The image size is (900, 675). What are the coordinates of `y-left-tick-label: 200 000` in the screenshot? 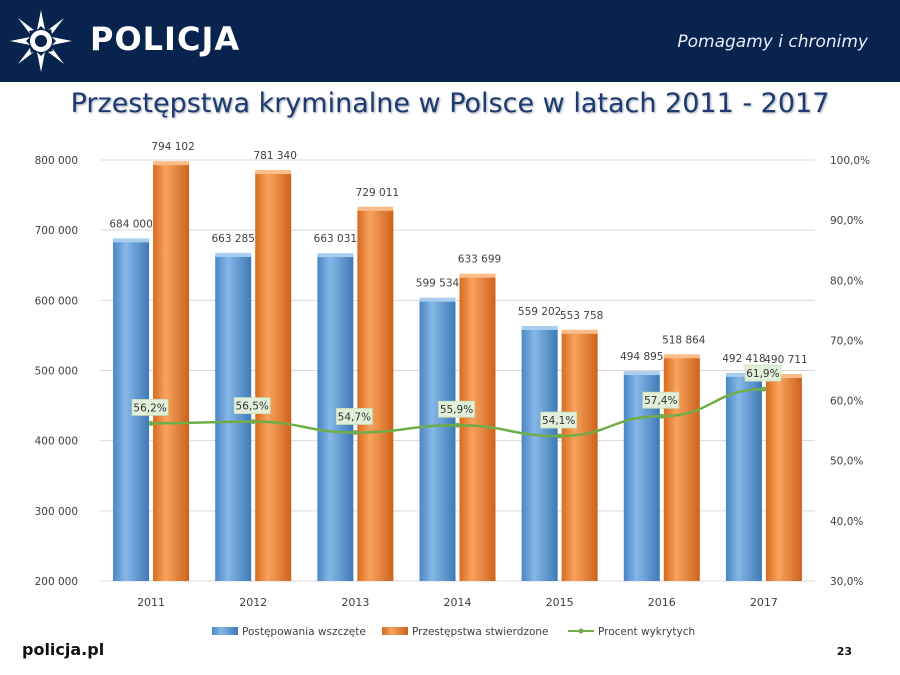 It's located at (56, 582).